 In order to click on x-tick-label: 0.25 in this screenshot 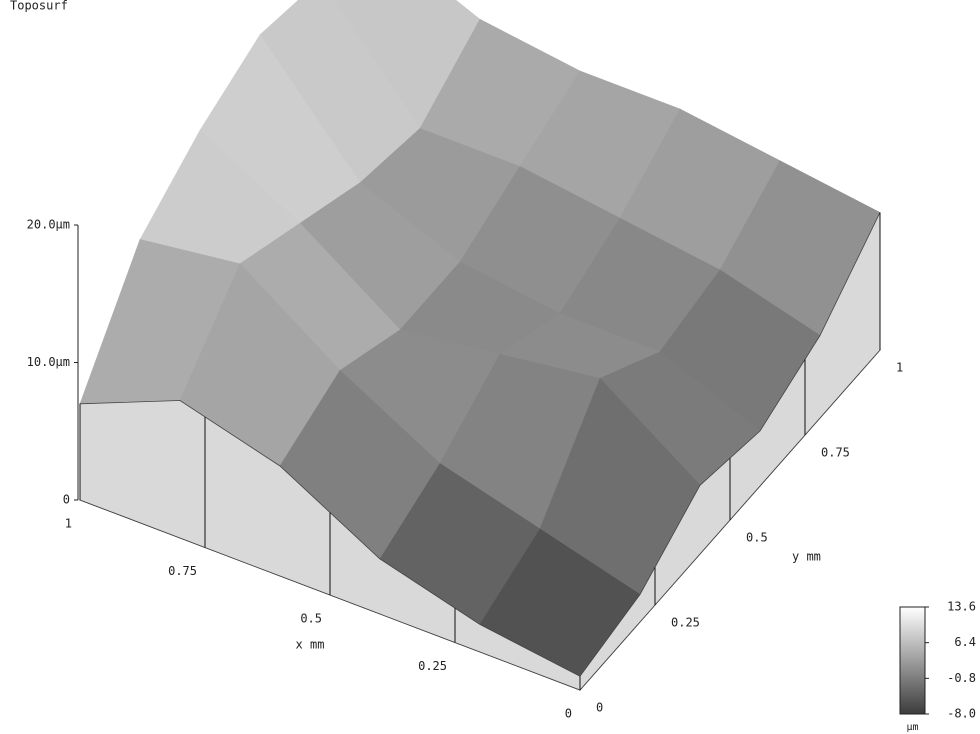, I will do `click(432, 666)`.